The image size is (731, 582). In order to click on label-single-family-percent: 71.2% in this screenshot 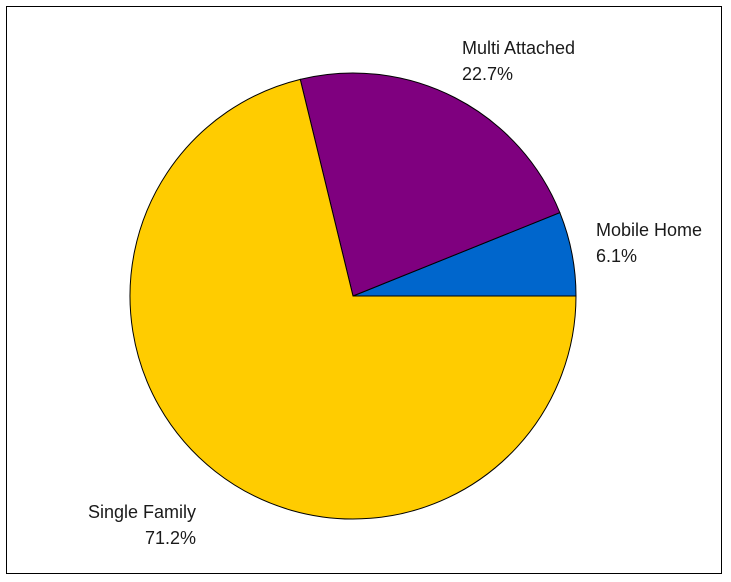, I will do `click(170, 538)`.